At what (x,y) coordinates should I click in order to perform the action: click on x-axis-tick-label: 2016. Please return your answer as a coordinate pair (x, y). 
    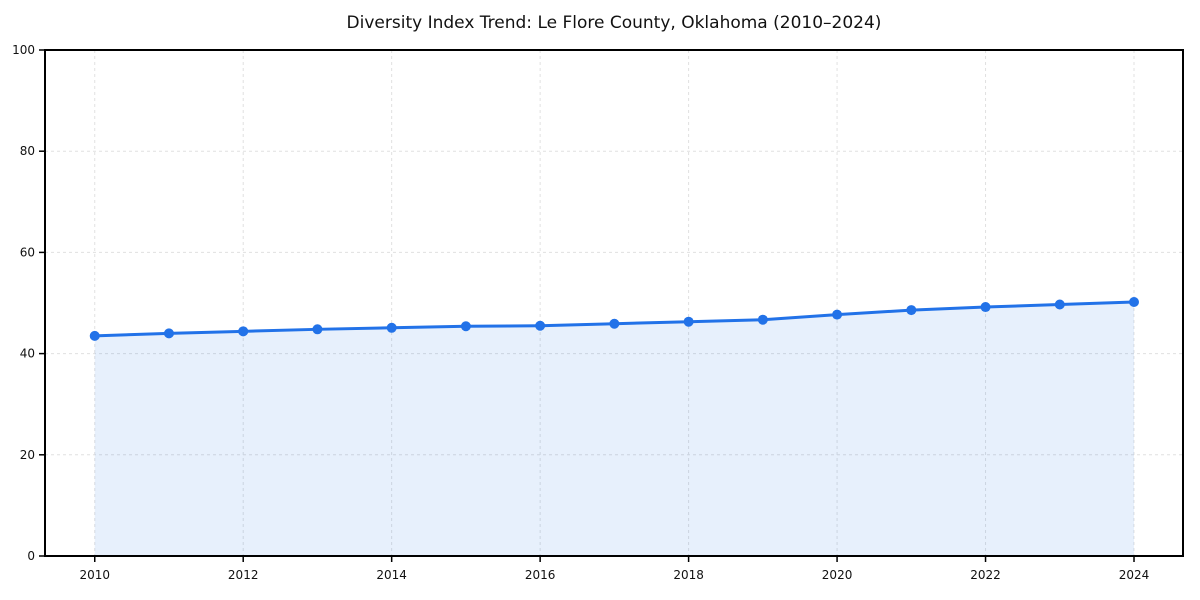
    Looking at the image, I should click on (540, 575).